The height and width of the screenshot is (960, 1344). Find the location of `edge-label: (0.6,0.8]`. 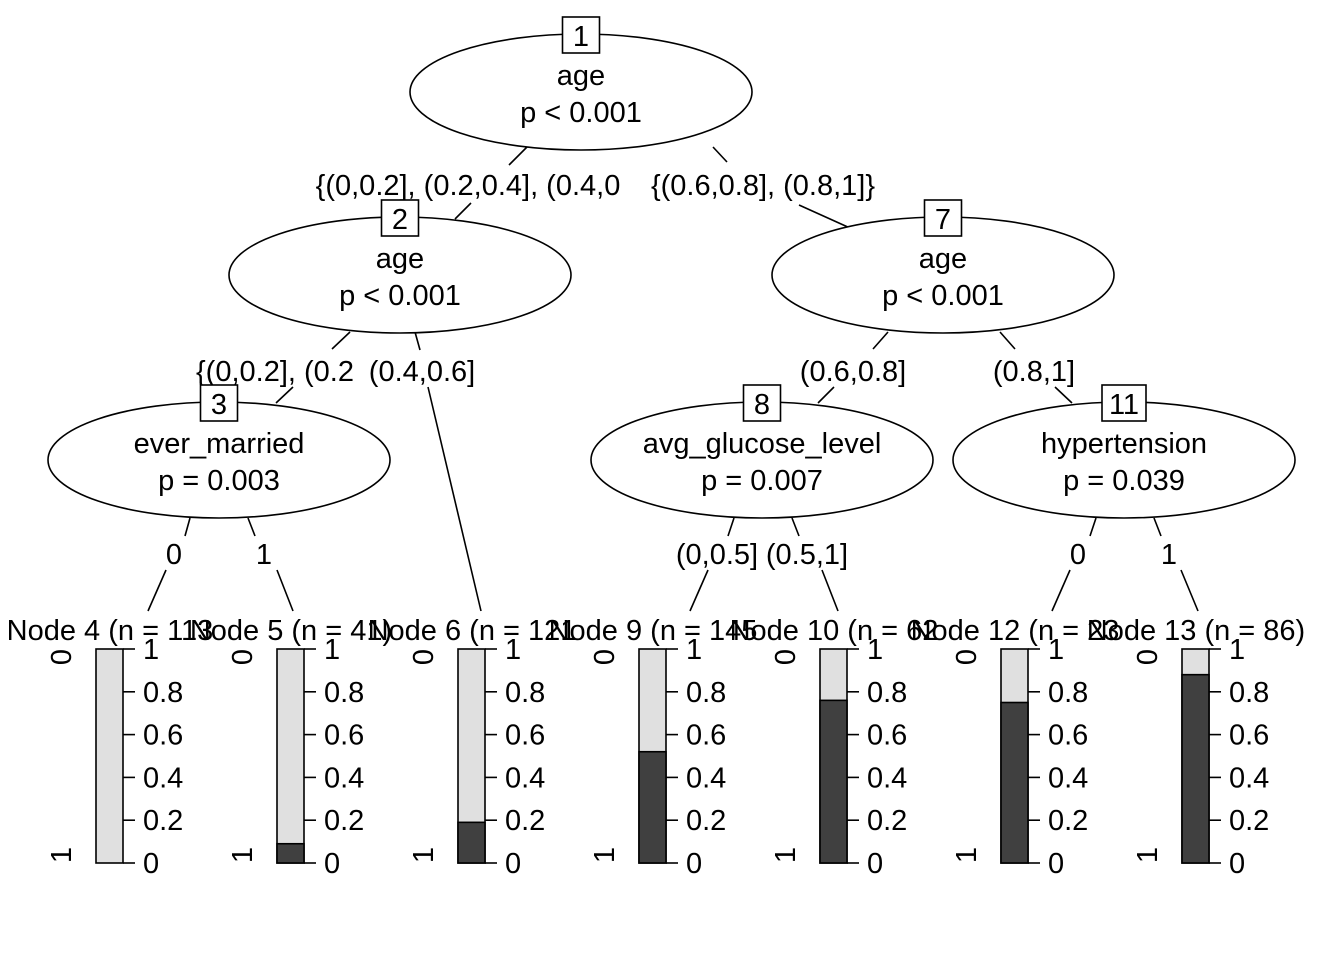

edge-label: (0.6,0.8] is located at coordinates (853, 372).